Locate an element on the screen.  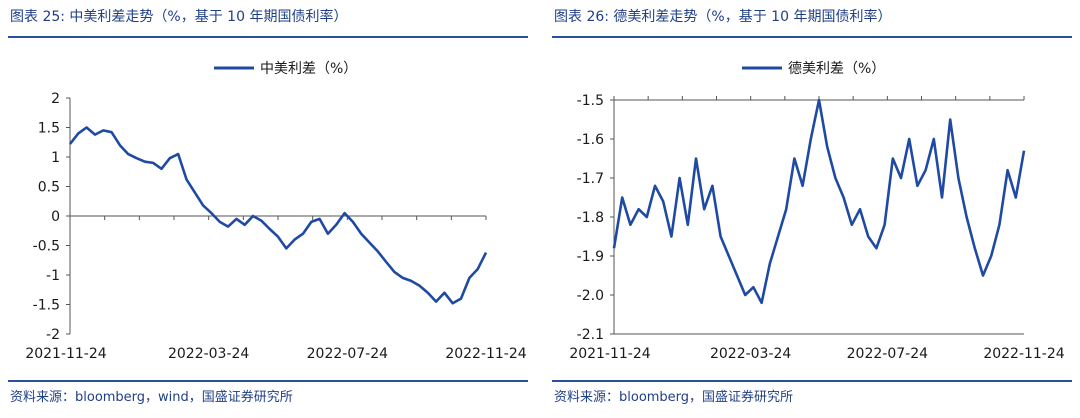
y-tick-label: 1 is located at coordinates (55, 158).